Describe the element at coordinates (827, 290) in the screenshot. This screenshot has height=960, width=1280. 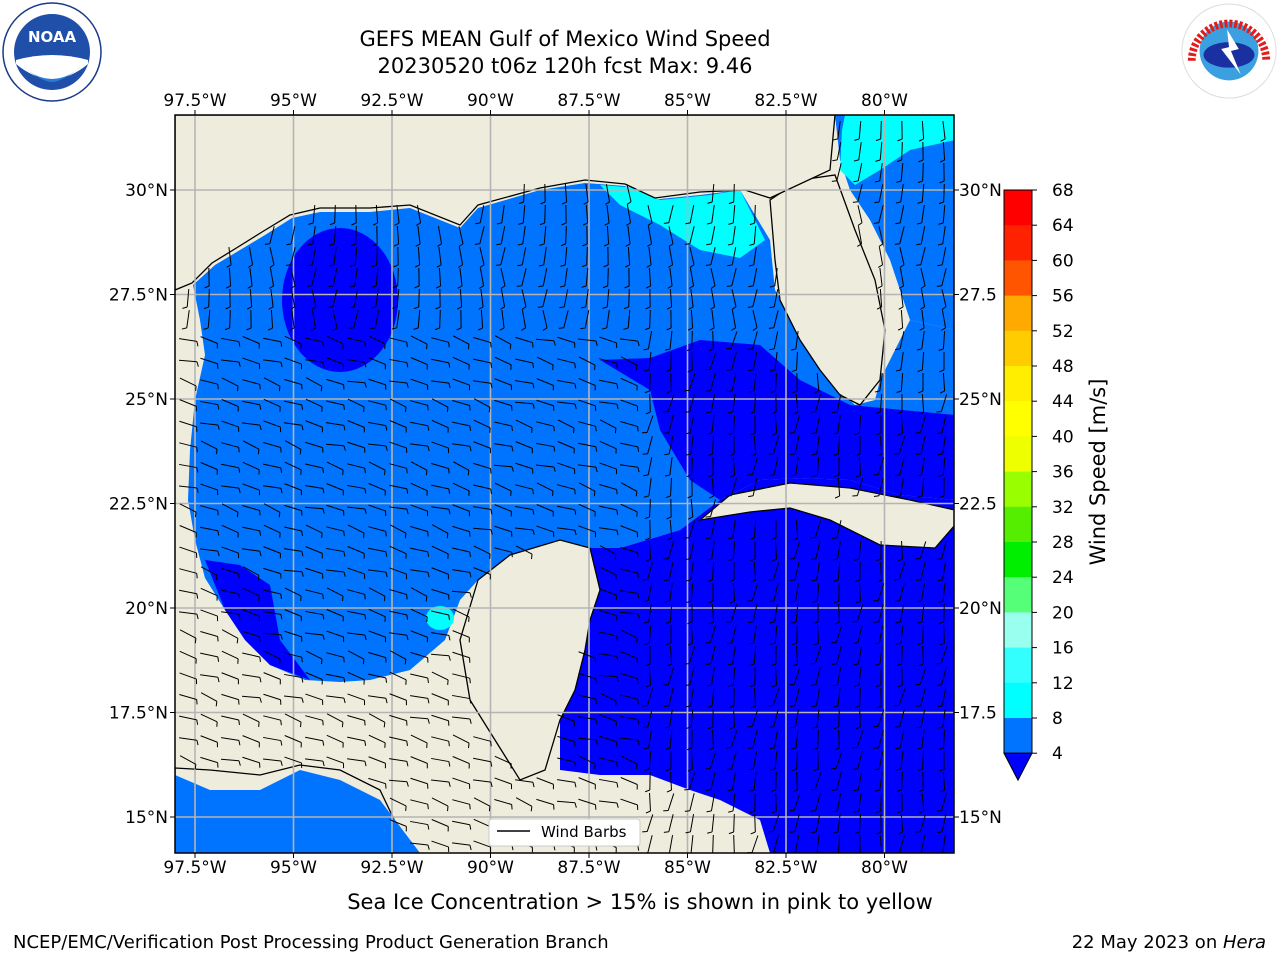
I see `florida-land` at that location.